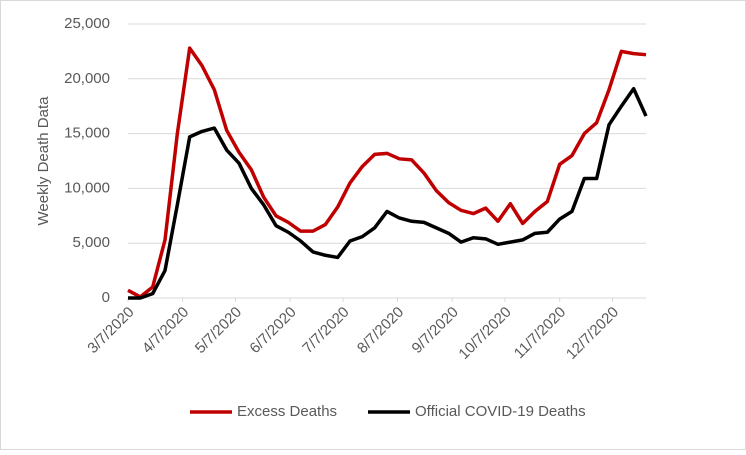  What do you see at coordinates (87, 133) in the screenshot?
I see `y-tick-label: 15,000` at bounding box center [87, 133].